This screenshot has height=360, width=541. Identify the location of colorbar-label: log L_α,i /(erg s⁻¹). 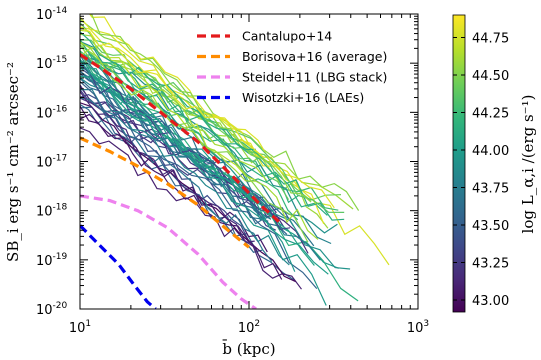
(528, 164).